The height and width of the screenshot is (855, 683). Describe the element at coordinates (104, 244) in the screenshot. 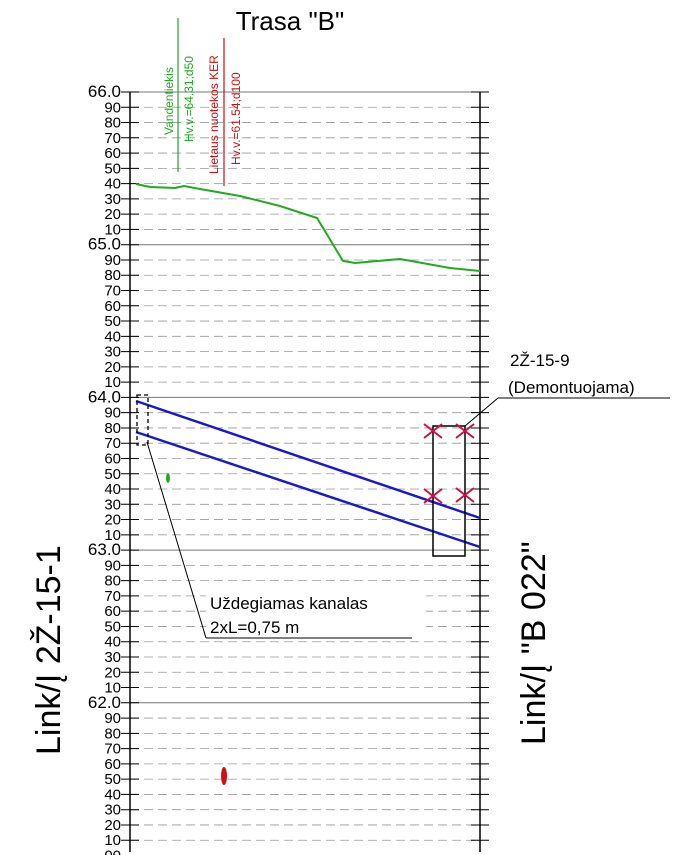

I see `elevation-label: 65.0` at that location.